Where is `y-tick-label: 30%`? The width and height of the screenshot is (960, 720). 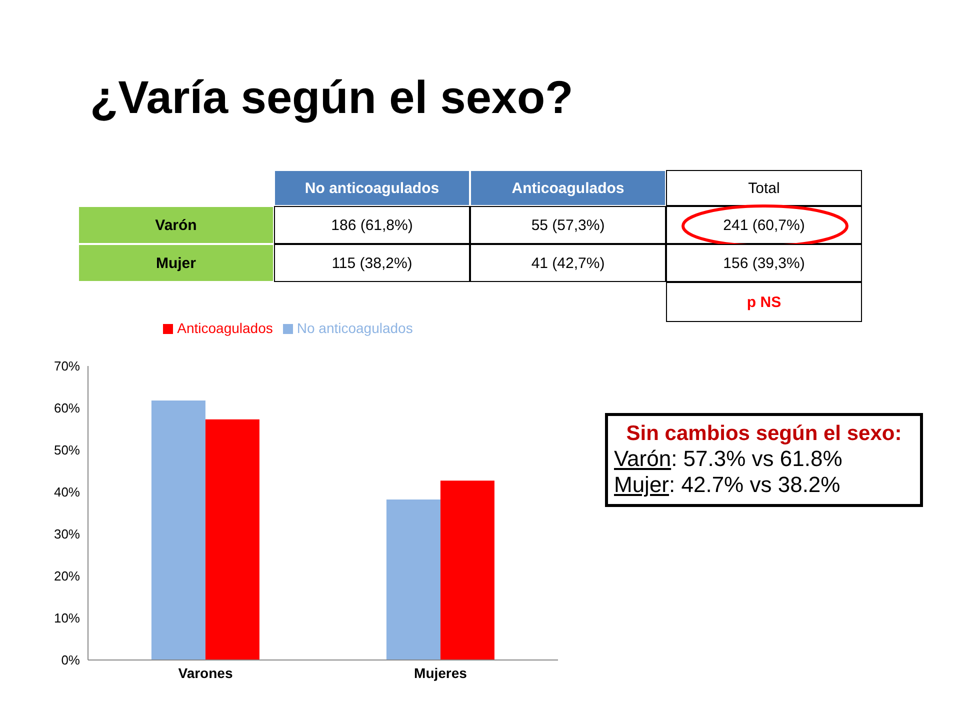 y-tick-label: 30% is located at coordinates (67, 534).